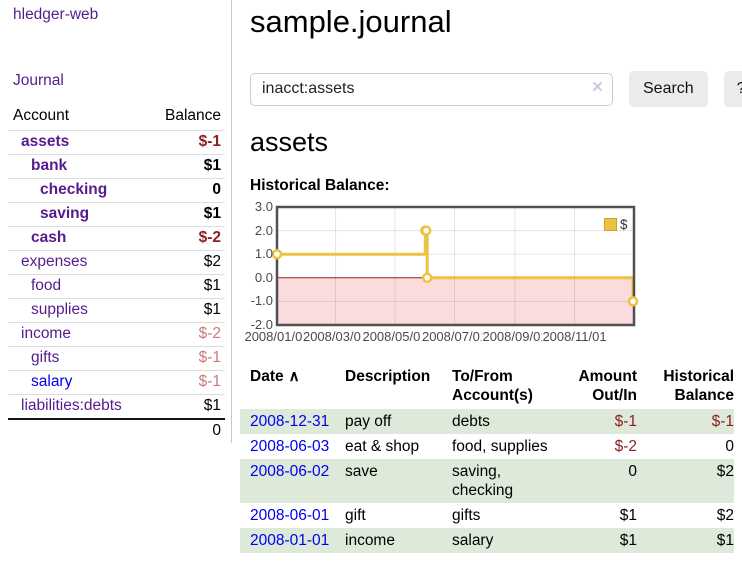 This screenshot has width=742, height=582. What do you see at coordinates (116, 286) in the screenshot?
I see `account-row: food $1` at bounding box center [116, 286].